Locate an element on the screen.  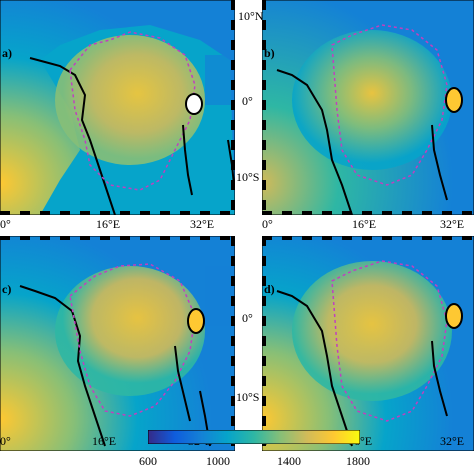
x-tick-b-1: 16°E is located at coordinates (364, 224).